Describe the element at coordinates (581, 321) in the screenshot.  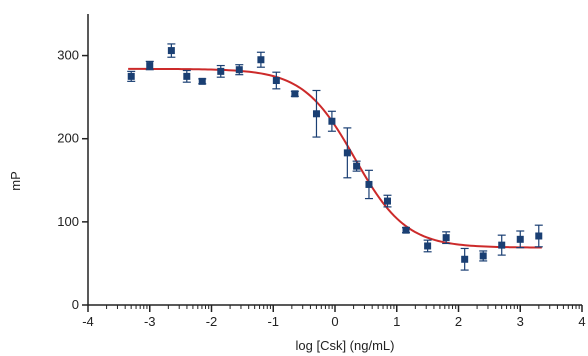
I see `x-tick-label: 4` at that location.